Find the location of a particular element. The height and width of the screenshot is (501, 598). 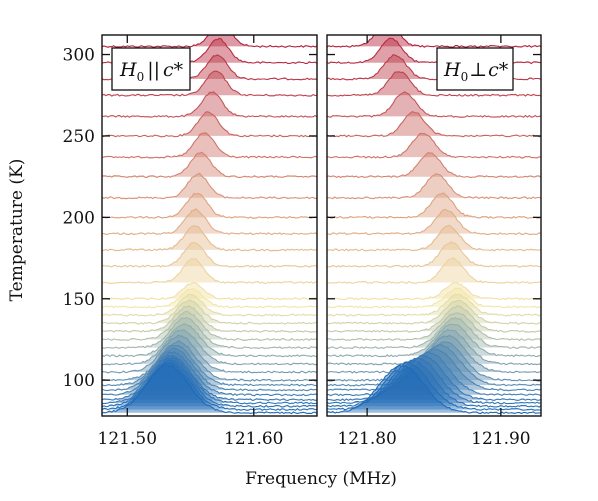

y-tick-label: 200 is located at coordinates (79, 218).